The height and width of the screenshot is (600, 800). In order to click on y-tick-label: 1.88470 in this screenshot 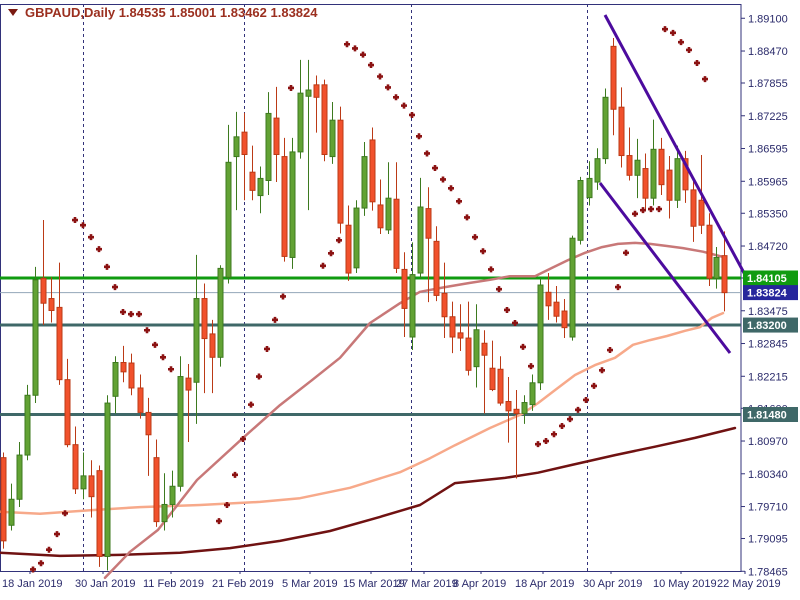, I will do `click(768, 52)`.